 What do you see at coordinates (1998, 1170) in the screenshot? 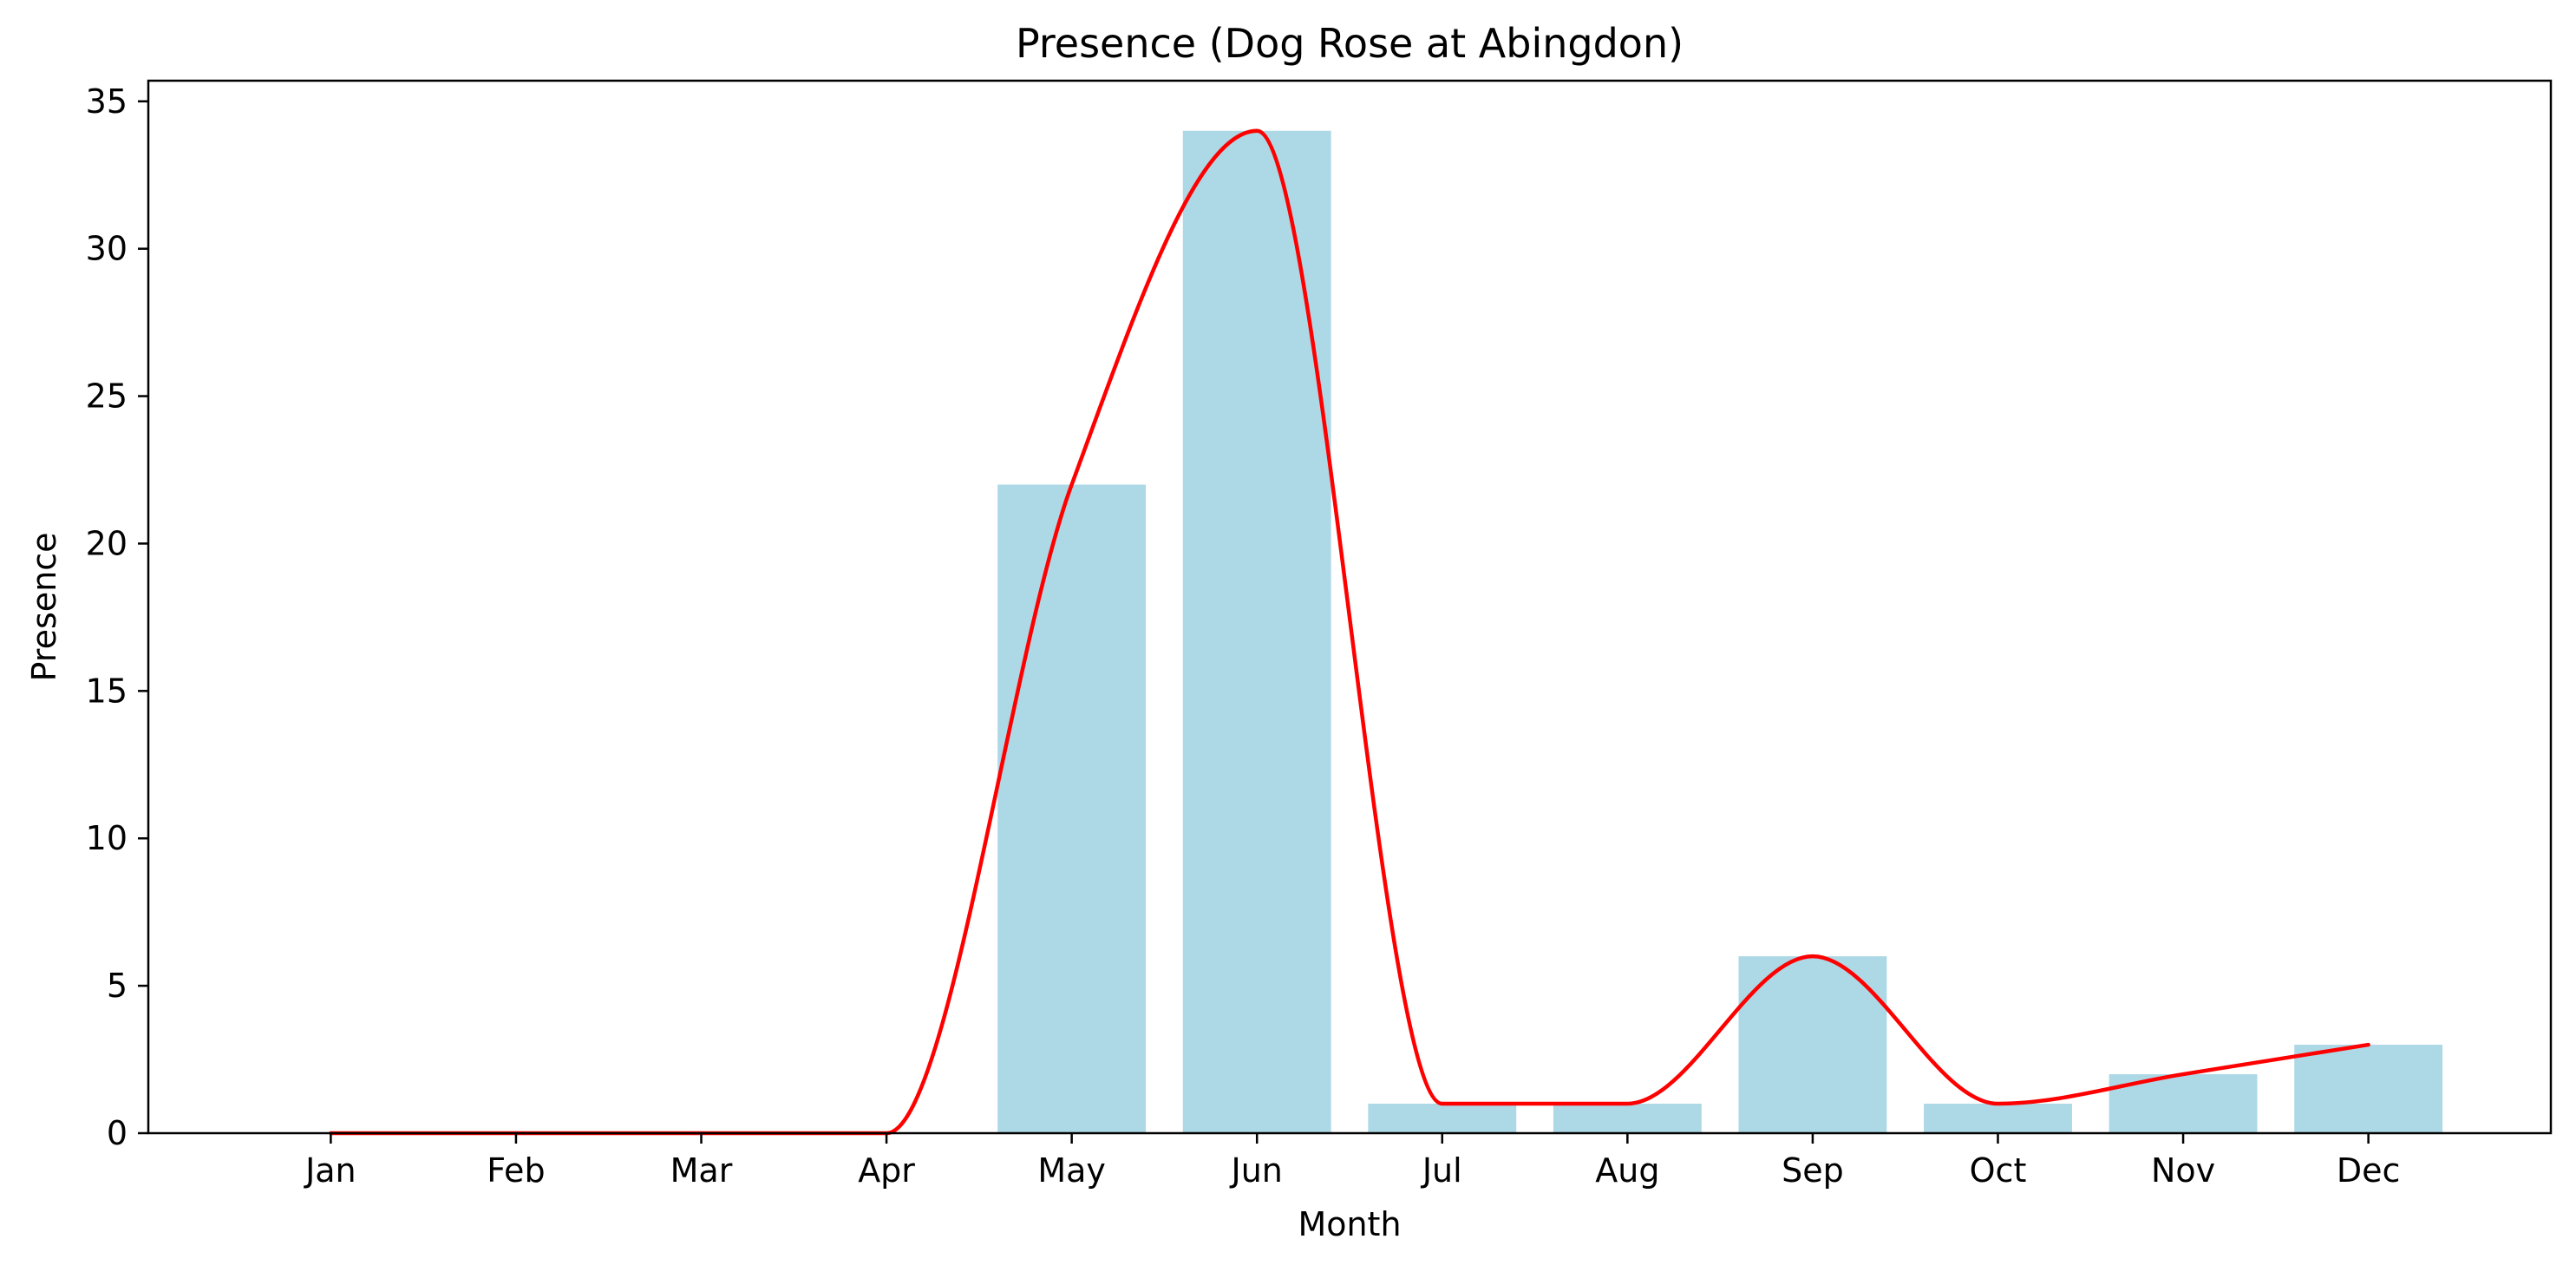
I see `x-tick-label-oct: Oct` at bounding box center [1998, 1170].